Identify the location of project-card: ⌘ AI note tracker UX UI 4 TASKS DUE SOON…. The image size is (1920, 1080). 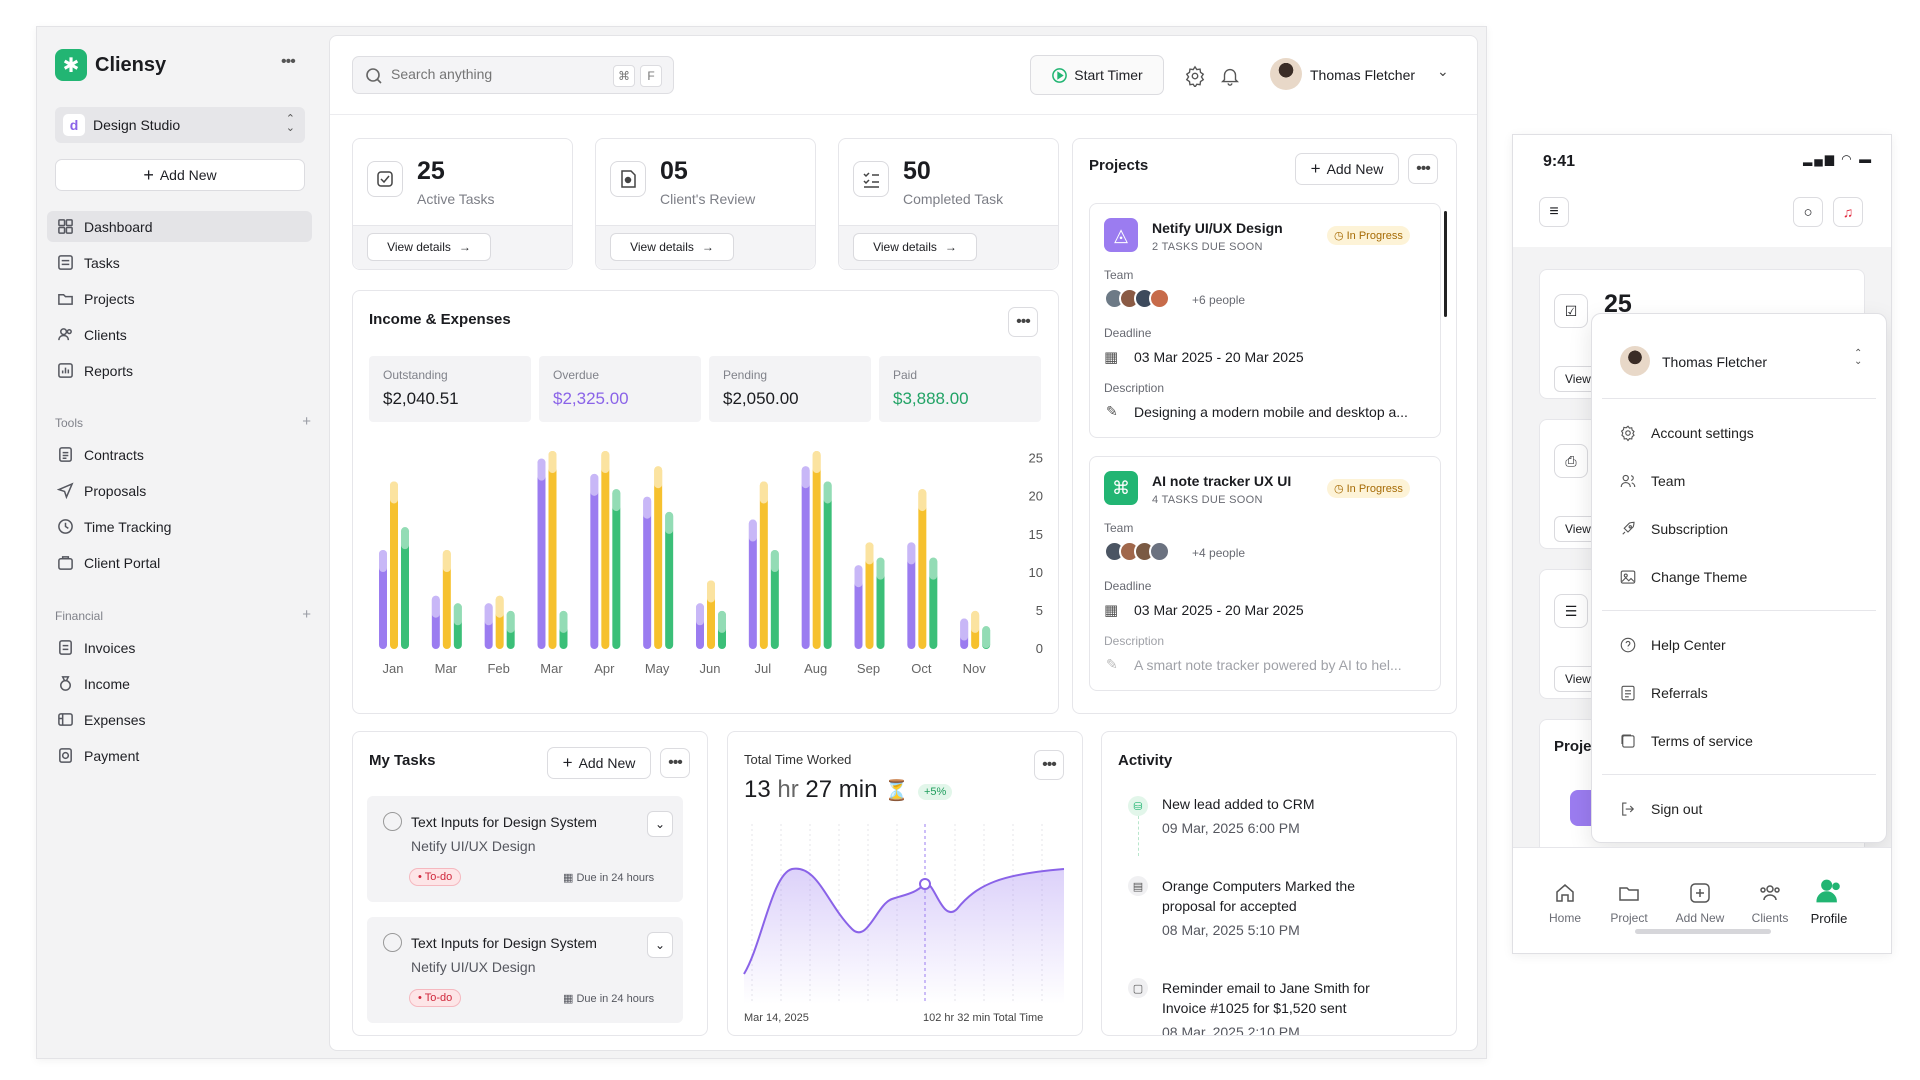
(1265, 573).